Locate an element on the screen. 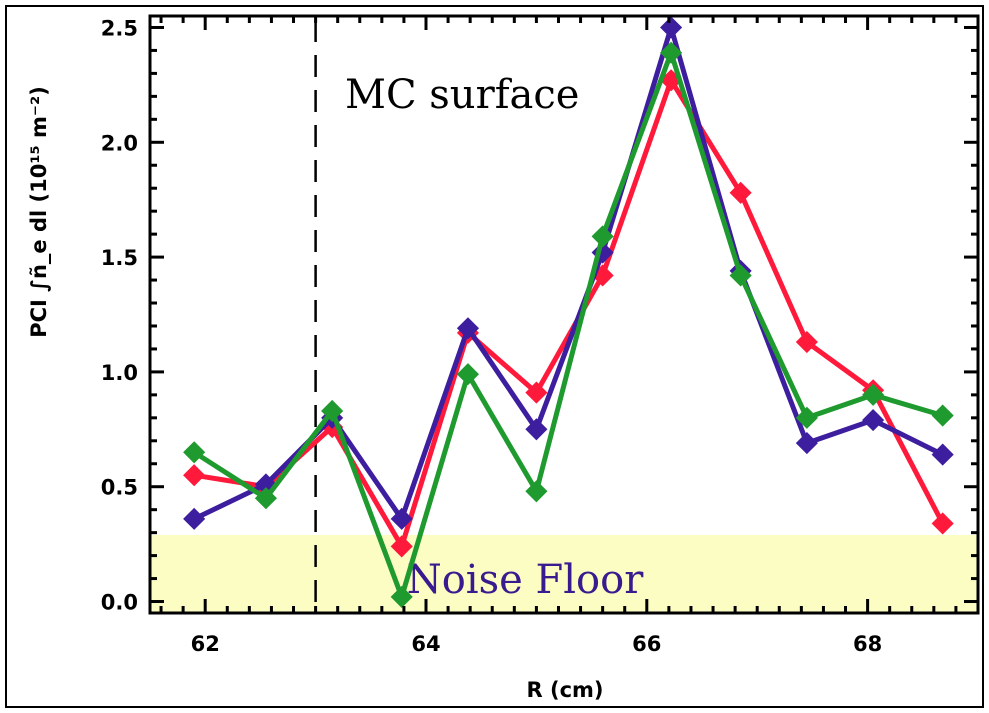  y-tick-label: 1.5 is located at coordinates (119, 258).